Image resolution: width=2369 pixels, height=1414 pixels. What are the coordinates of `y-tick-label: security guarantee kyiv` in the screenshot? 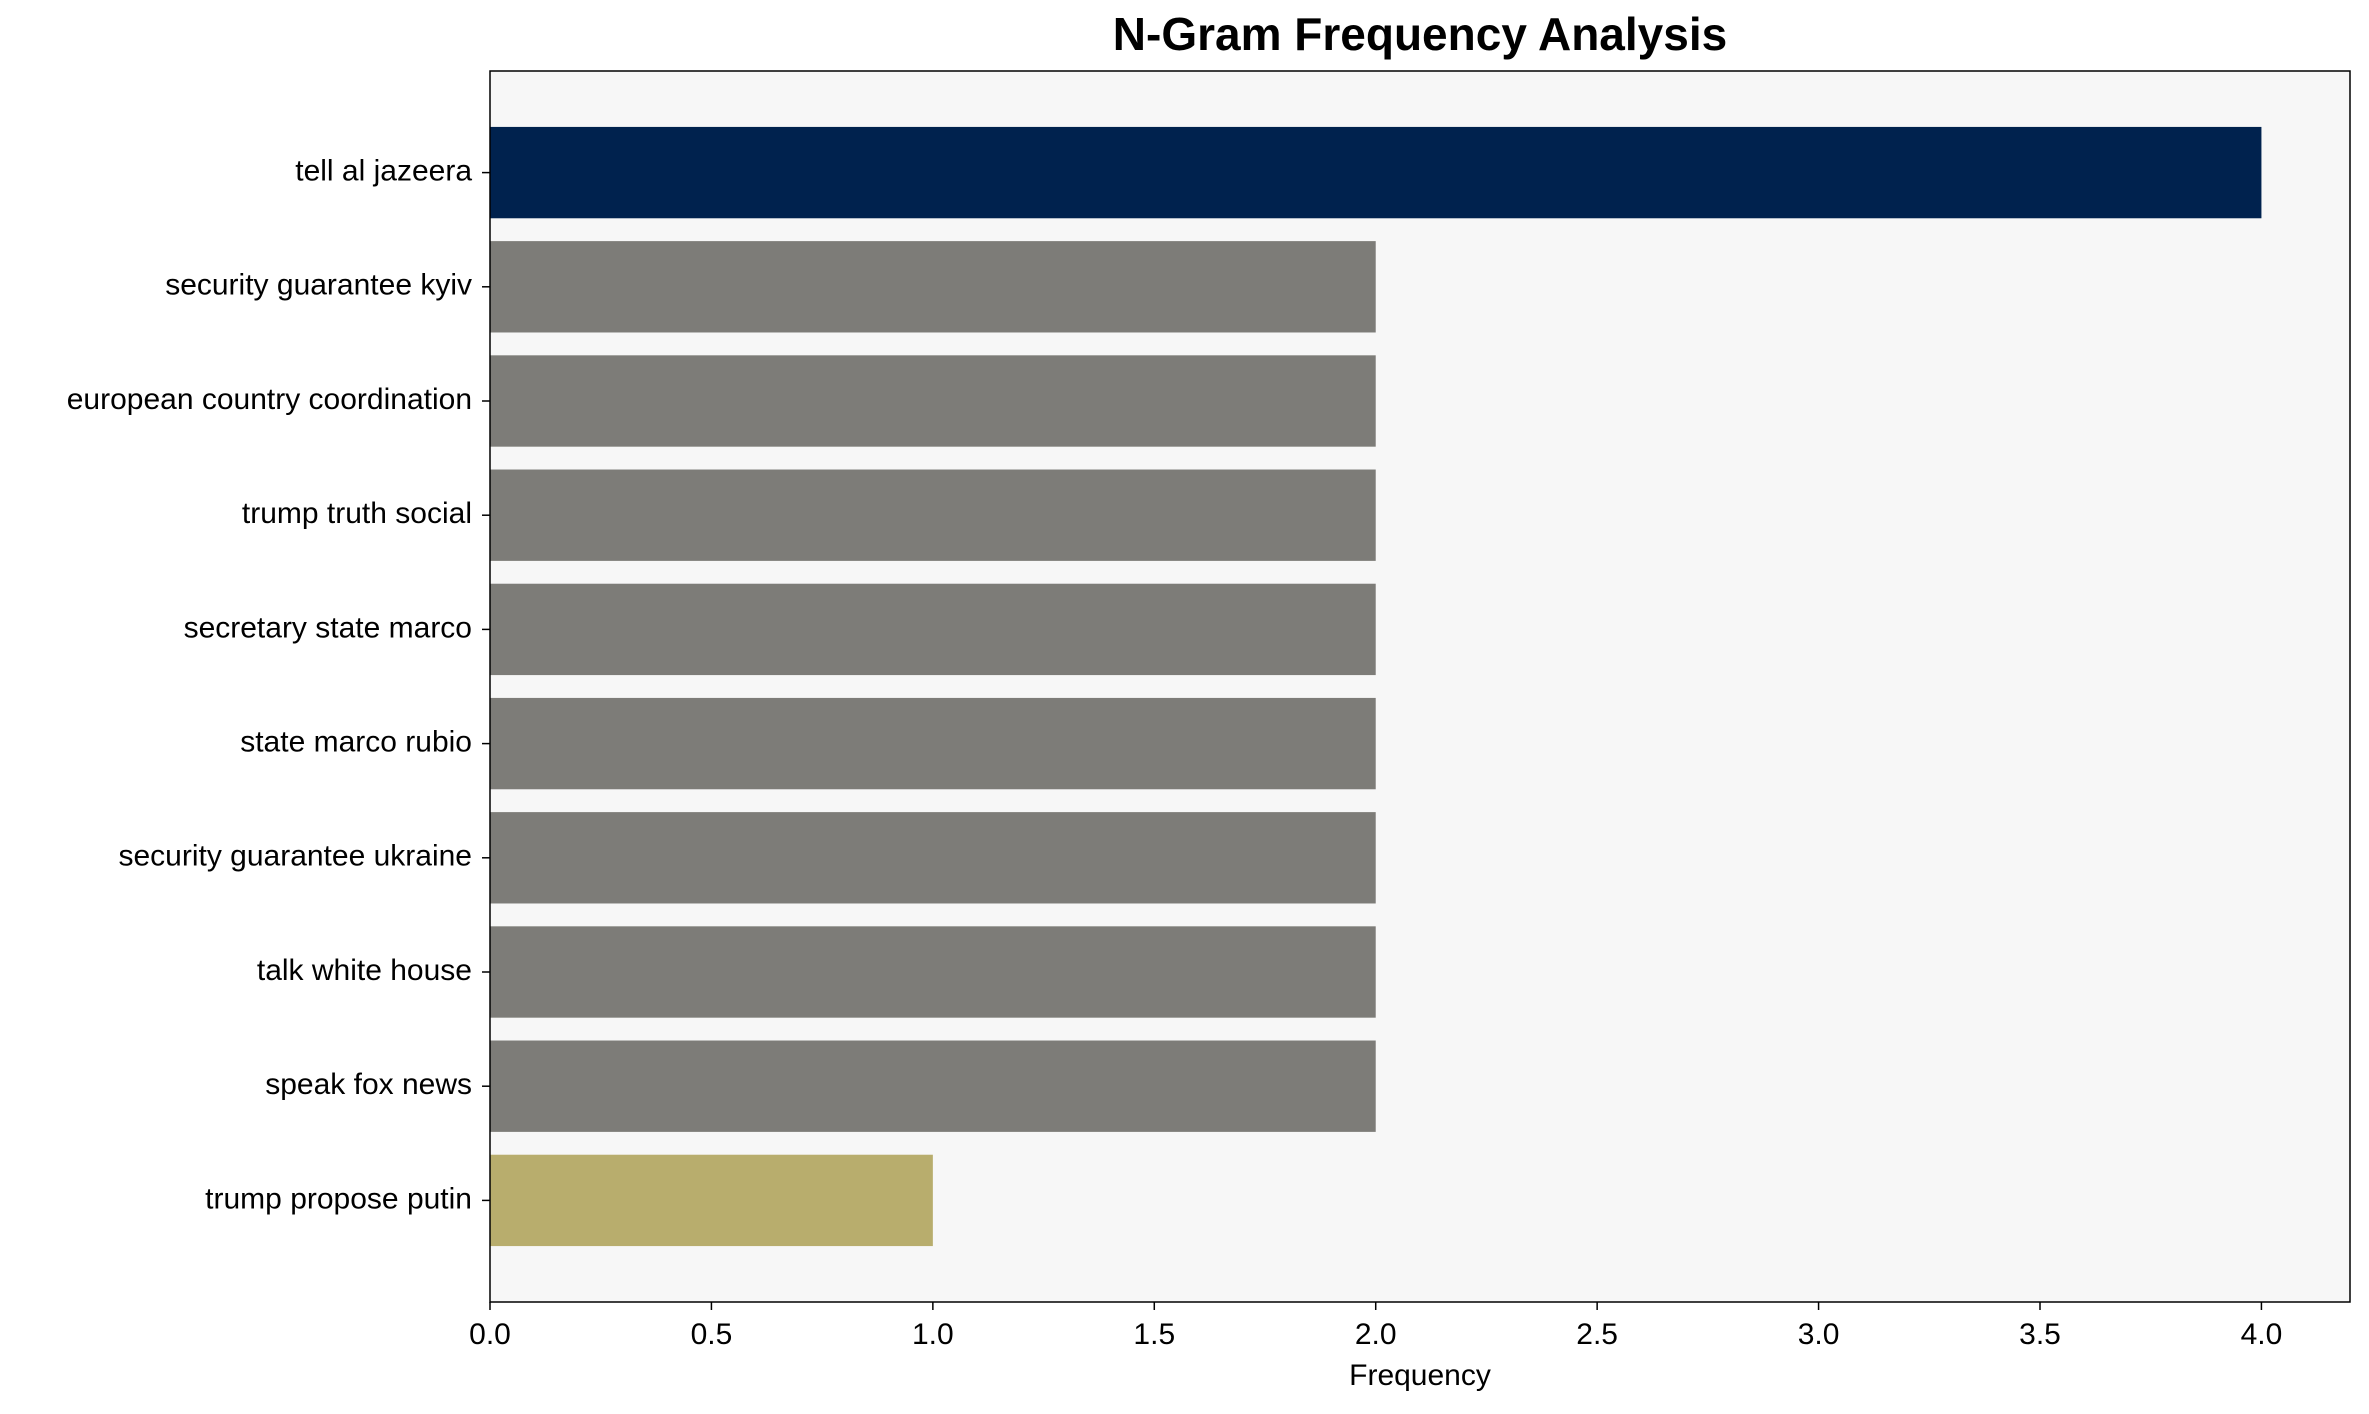 It's located at (318, 285).